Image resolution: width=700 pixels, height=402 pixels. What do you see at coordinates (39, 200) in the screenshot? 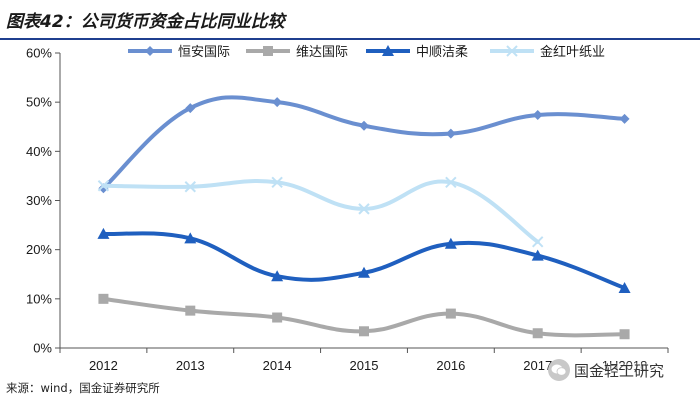
I see `y-tick-label: 30%` at bounding box center [39, 200].